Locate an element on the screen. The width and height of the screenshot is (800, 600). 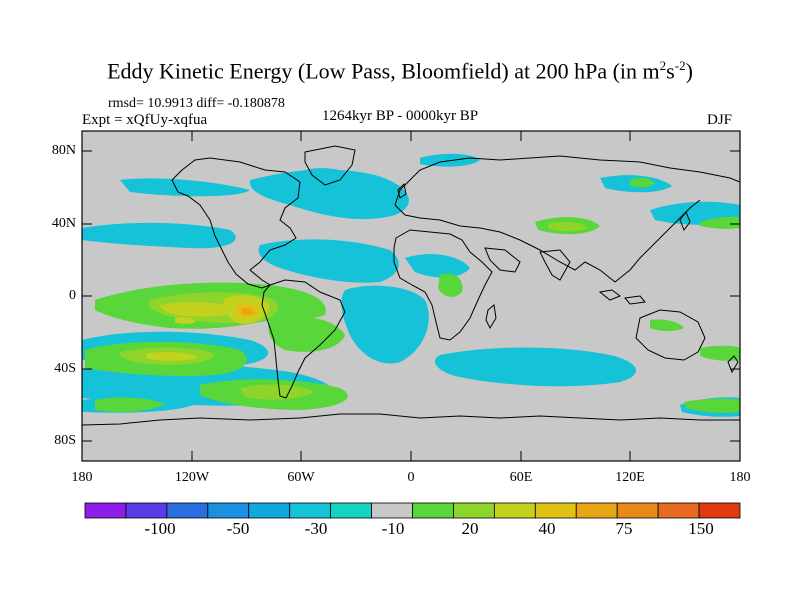
contour-green-japan is located at coordinates (720, 222).